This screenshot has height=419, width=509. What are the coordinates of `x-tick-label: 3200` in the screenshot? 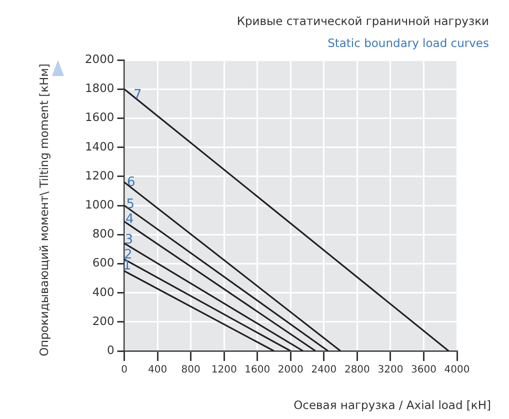 It's located at (391, 370).